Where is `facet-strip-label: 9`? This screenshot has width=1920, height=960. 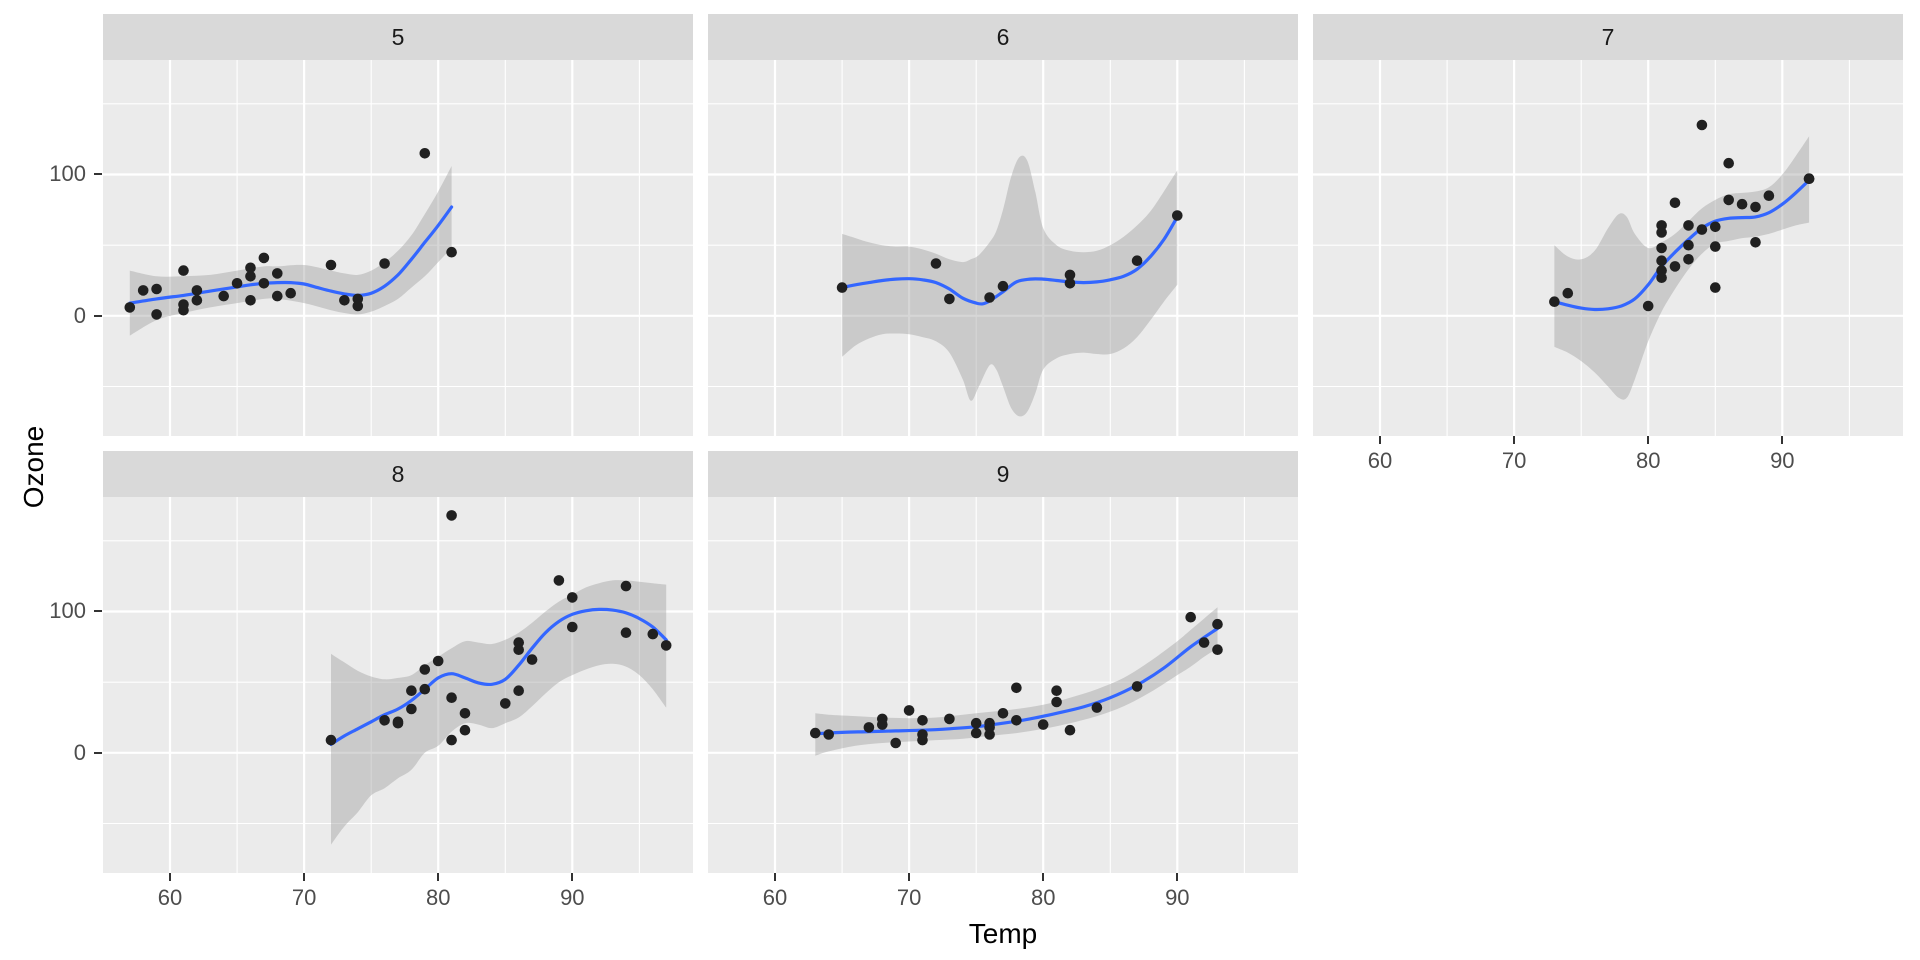 facet-strip-label: 9 is located at coordinates (1003, 473).